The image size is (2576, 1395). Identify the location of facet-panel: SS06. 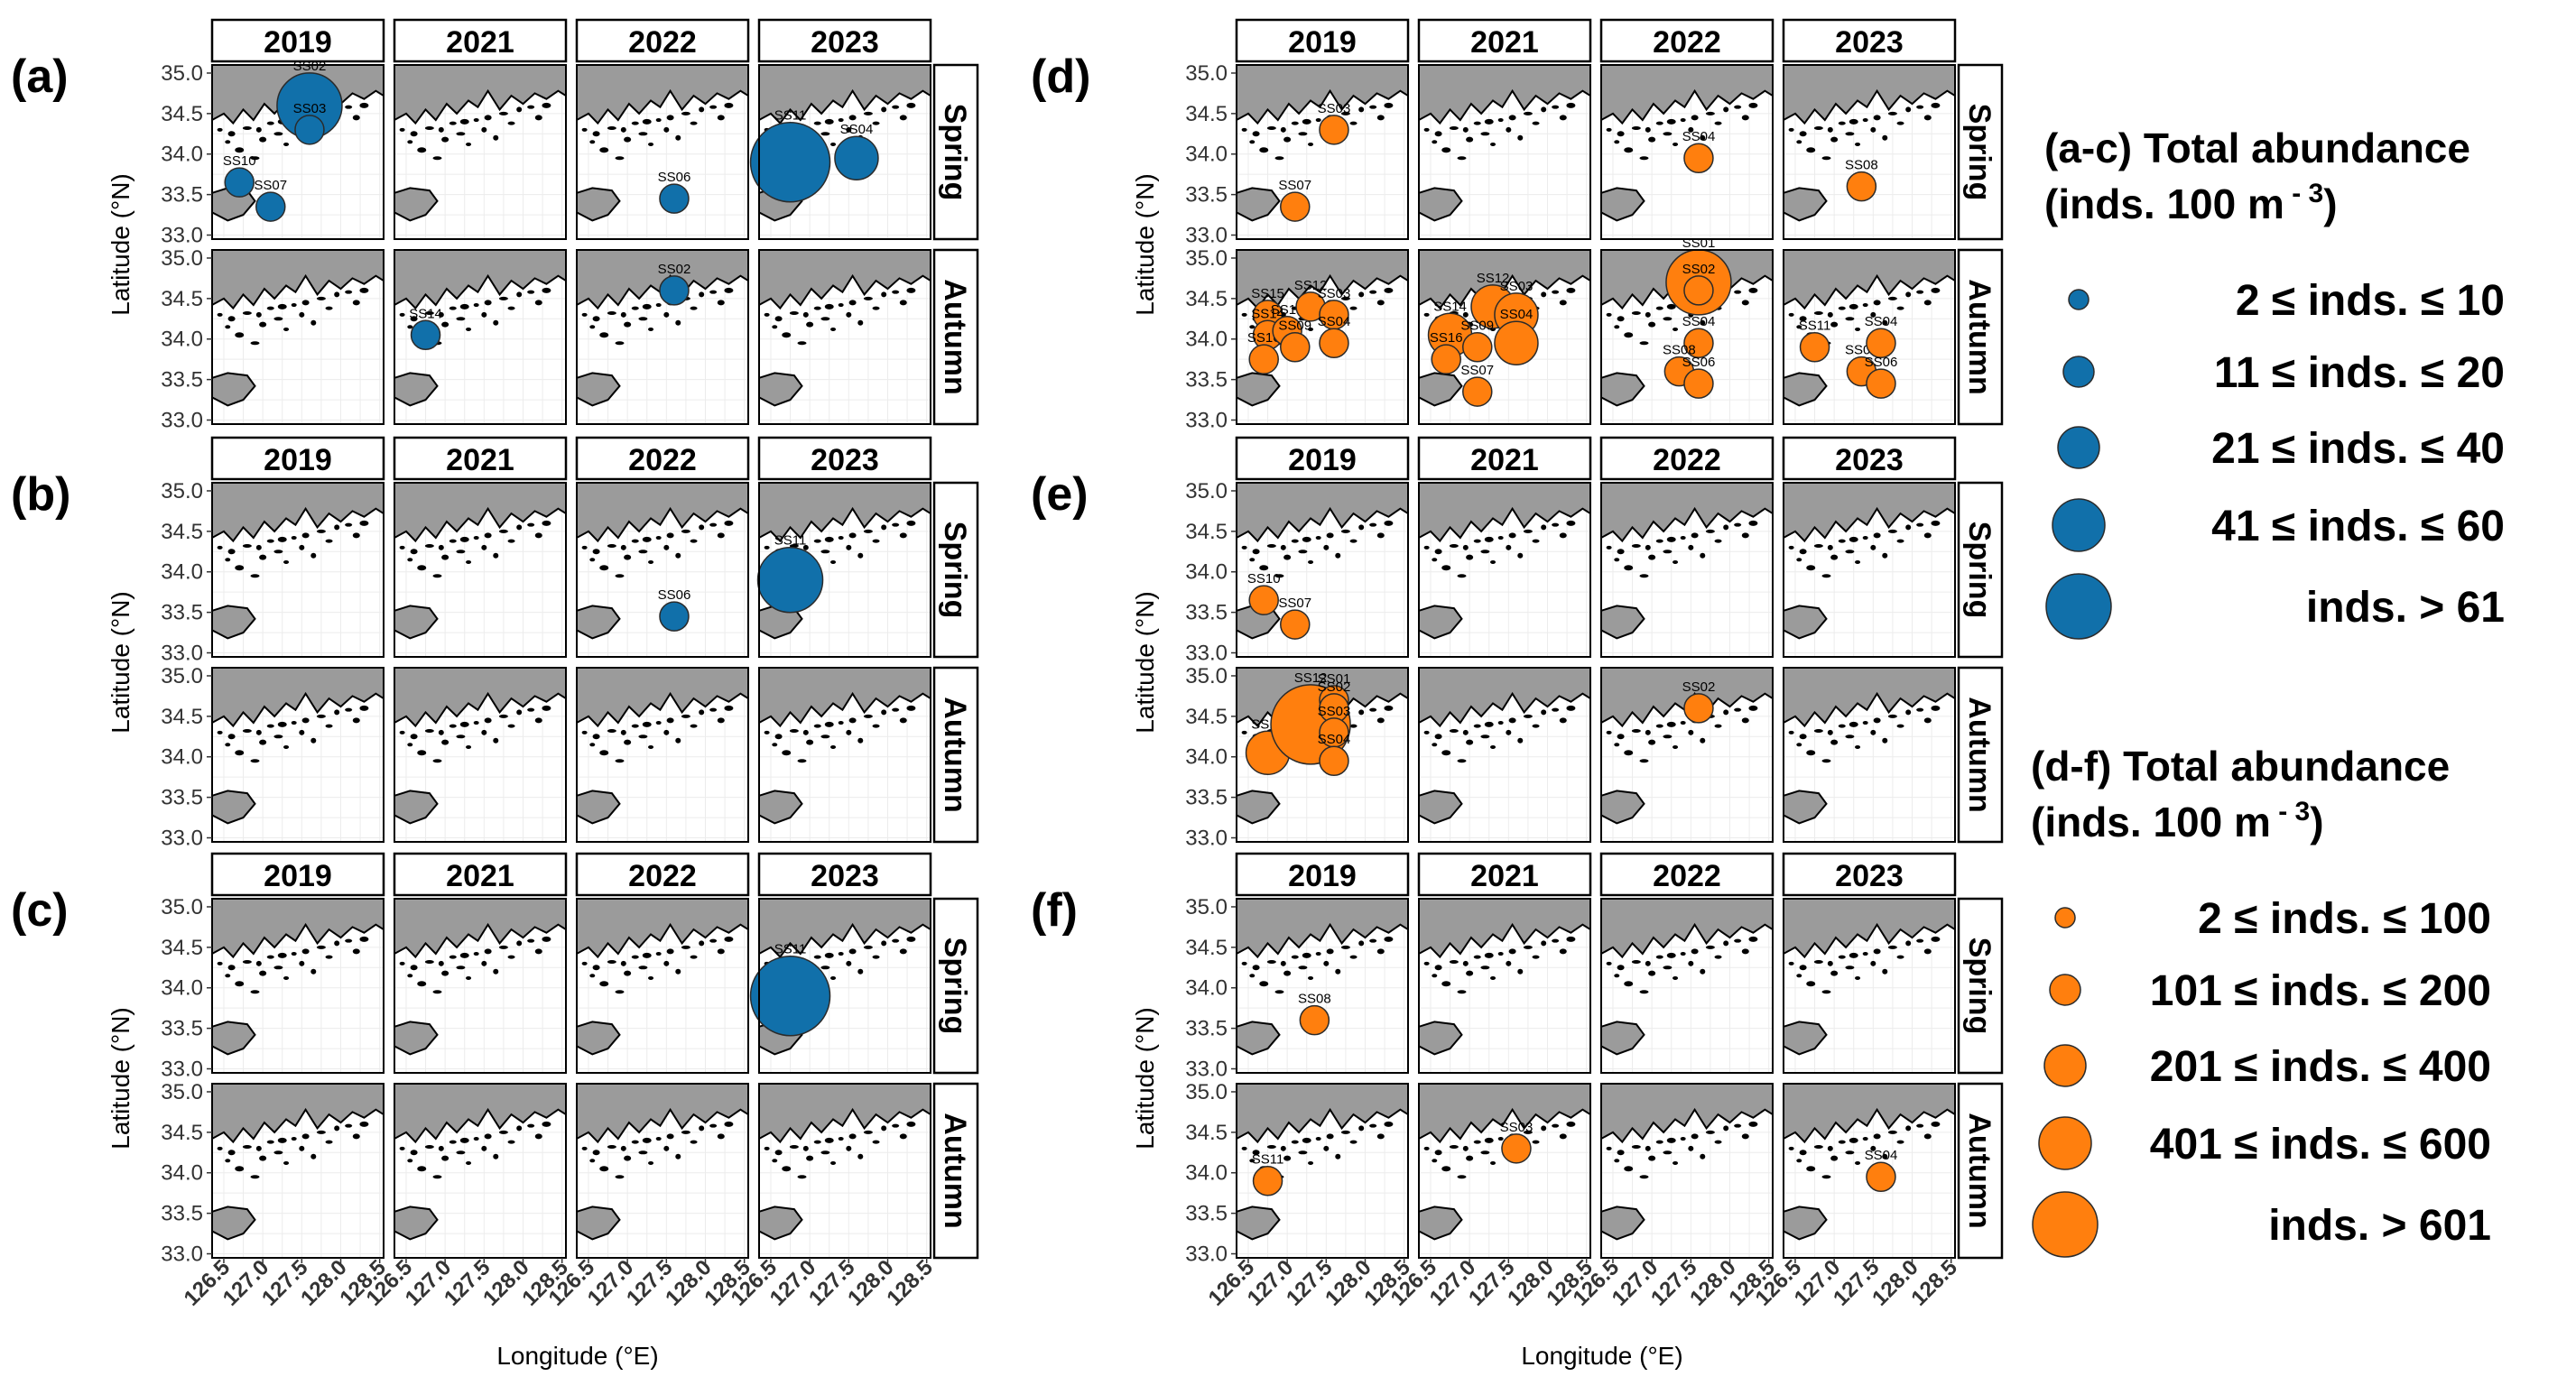
(662, 570).